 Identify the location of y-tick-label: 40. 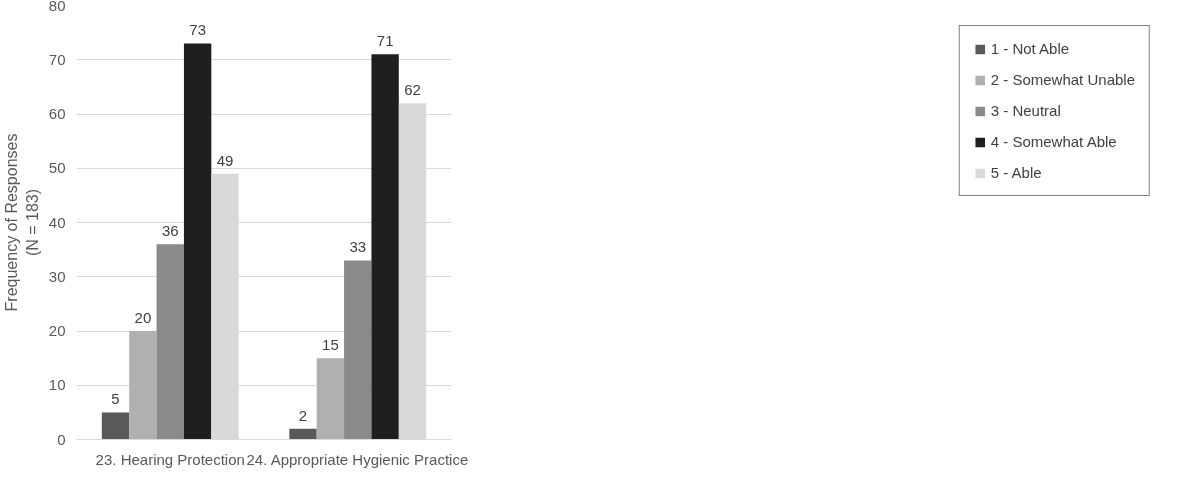
(57, 222).